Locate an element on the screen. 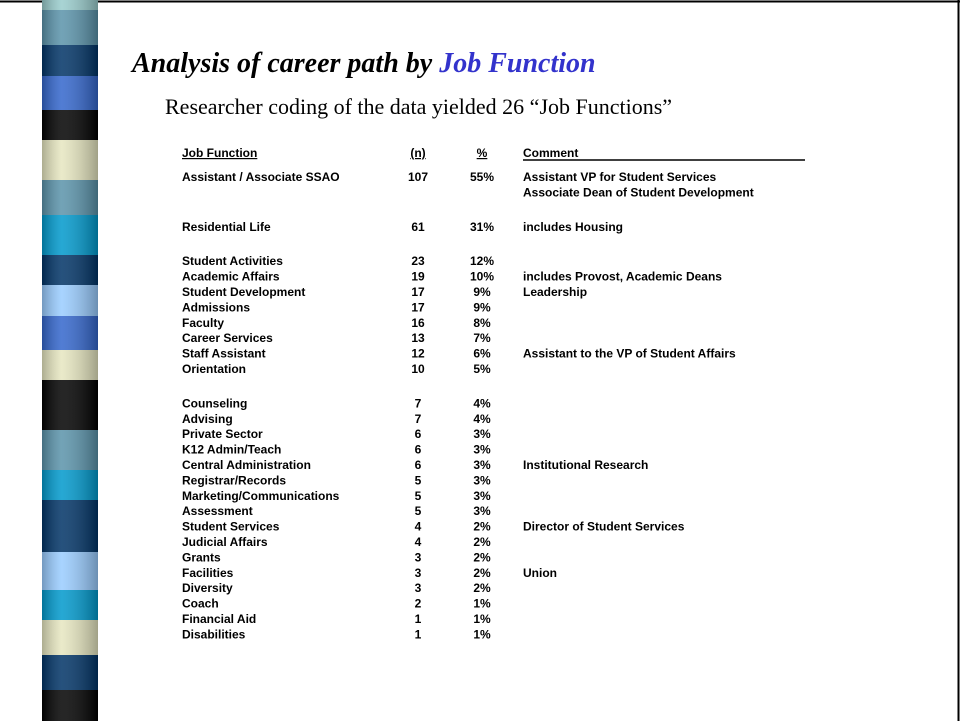 The width and height of the screenshot is (960, 721). cell-function: Grants is located at coordinates (201, 557).